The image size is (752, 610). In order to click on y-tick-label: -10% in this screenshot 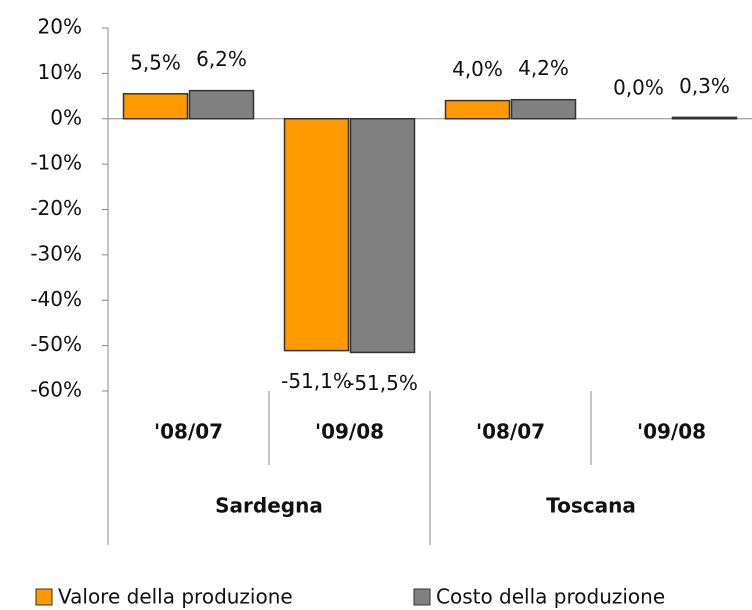, I will do `click(56, 163)`.